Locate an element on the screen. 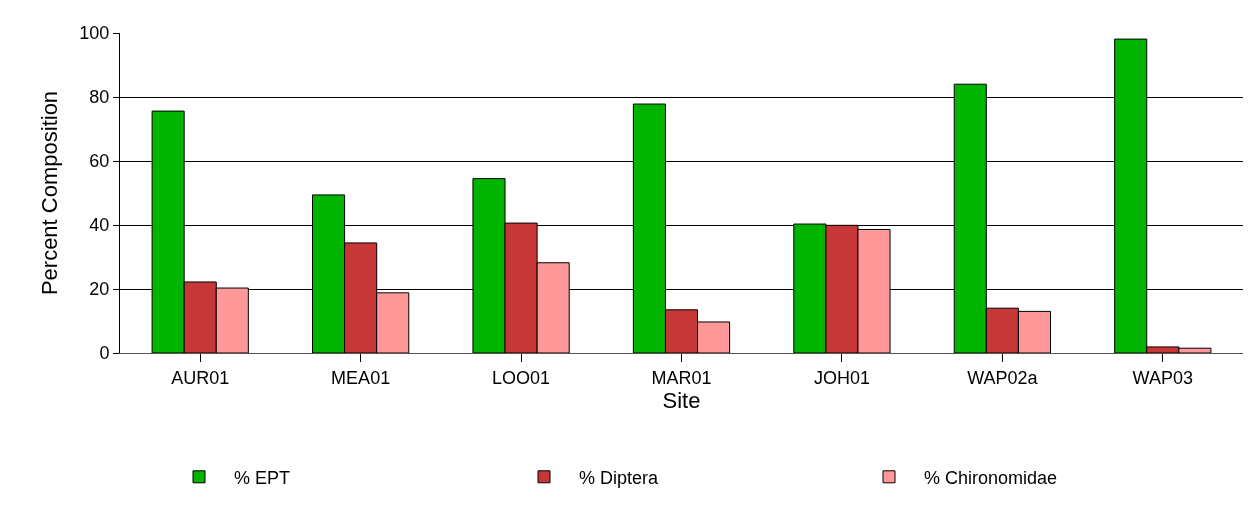  x-tick-label: MEA01 is located at coordinates (361, 377).